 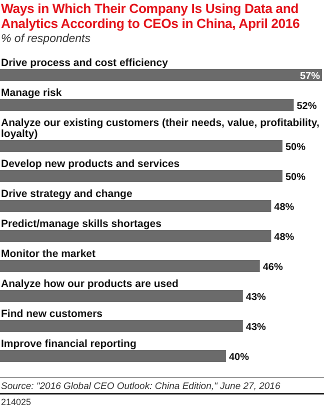 I want to click on y-tick-label: Drive strategy and change, so click(x=66, y=194).